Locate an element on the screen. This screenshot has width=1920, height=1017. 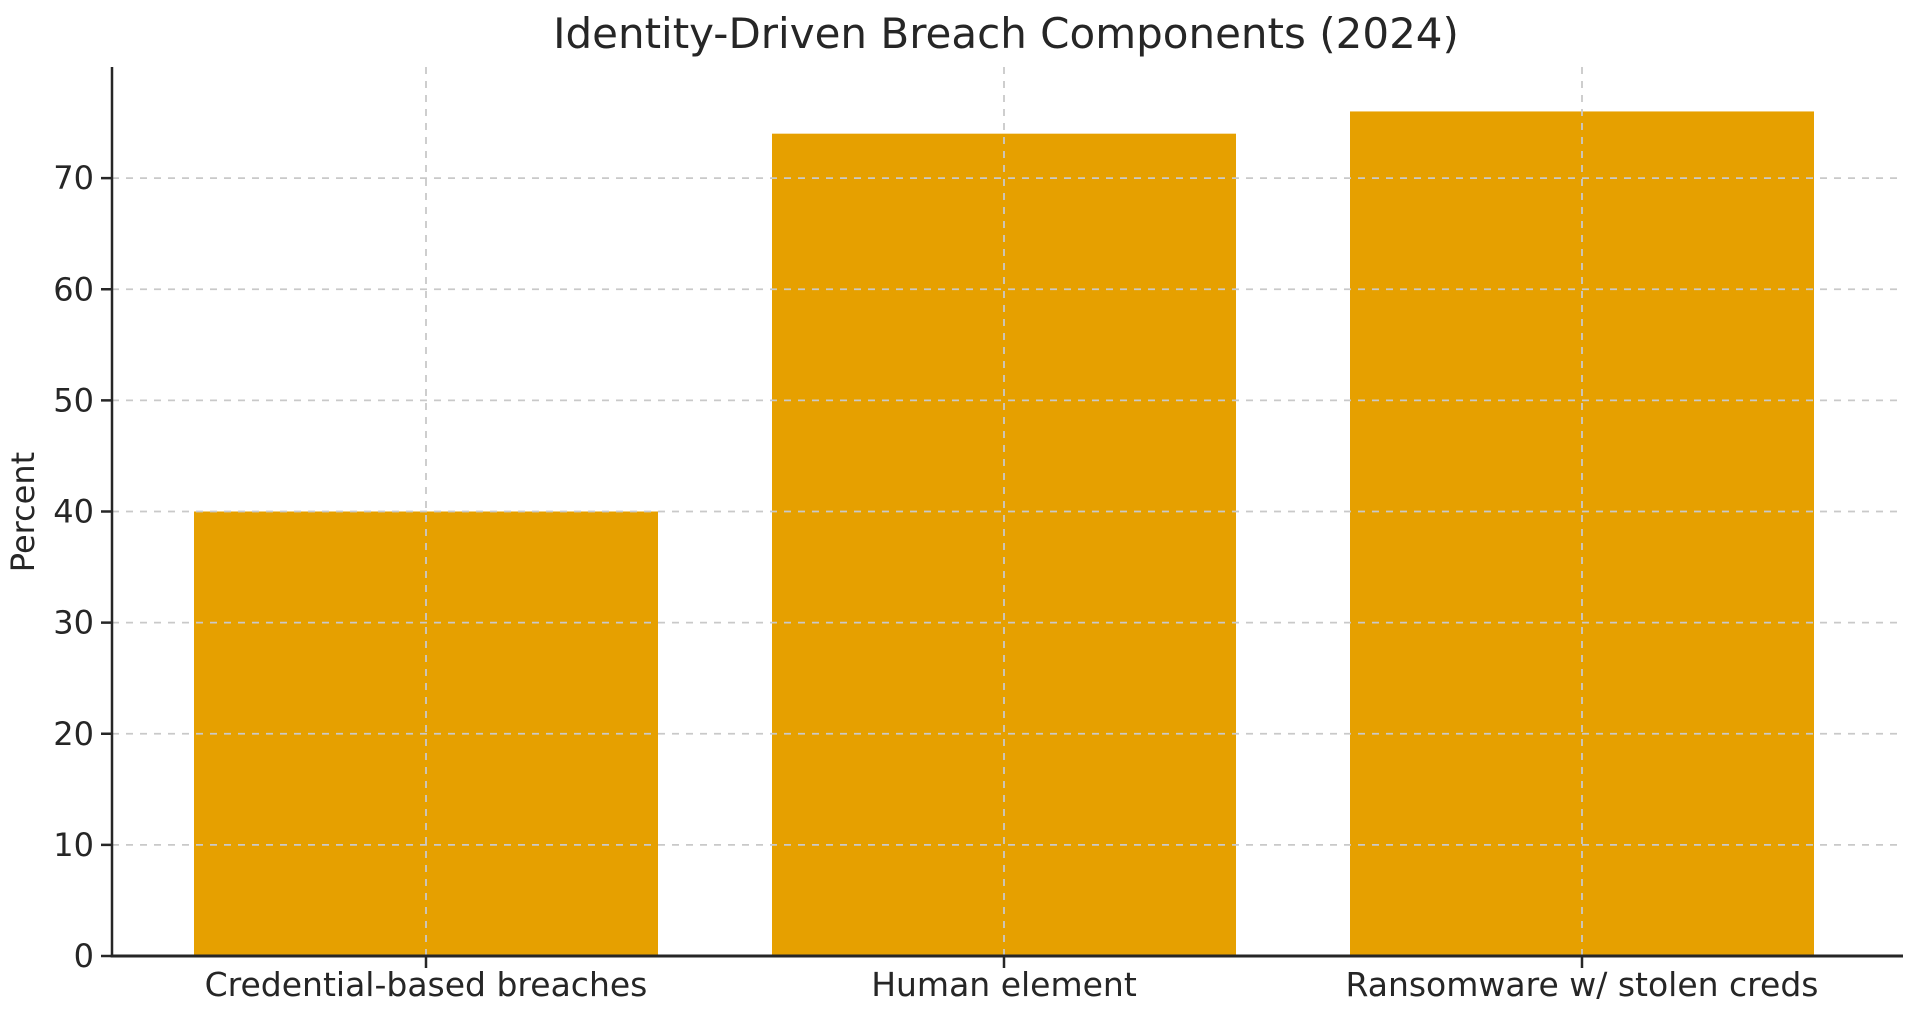
x-tick-label: Human element is located at coordinates (1004, 984).